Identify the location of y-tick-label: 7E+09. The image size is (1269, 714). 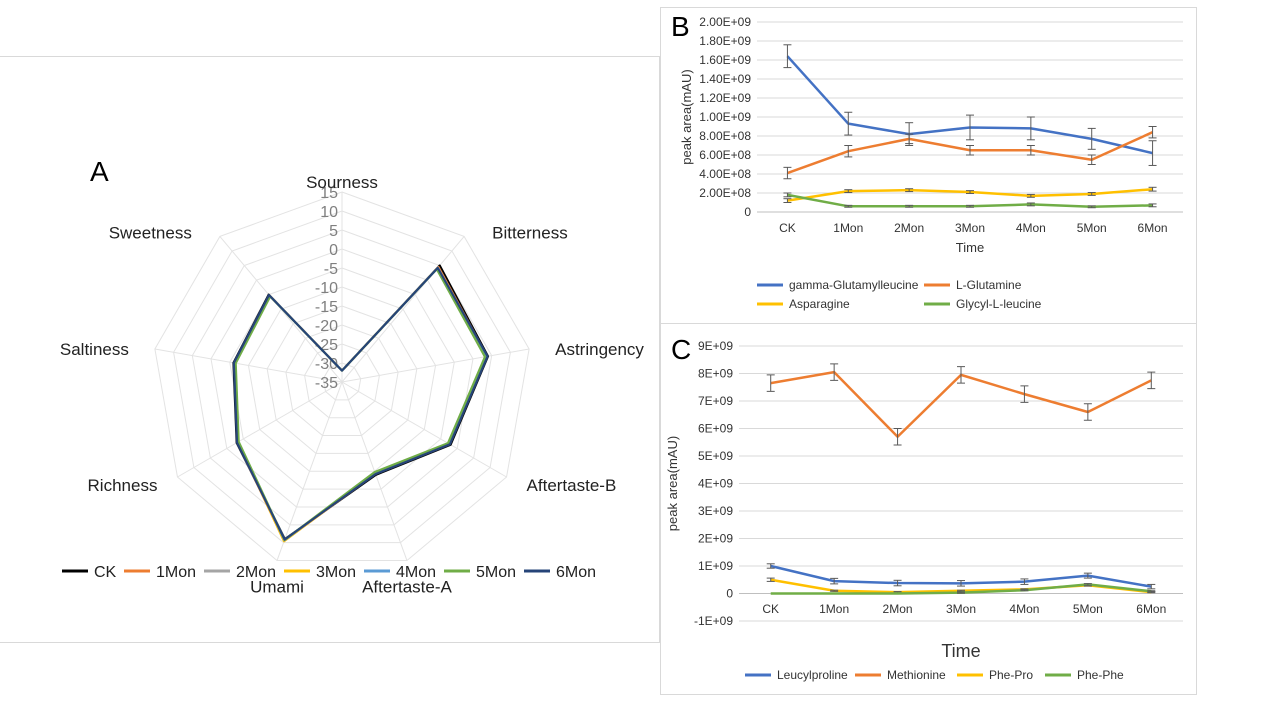
(715, 401).